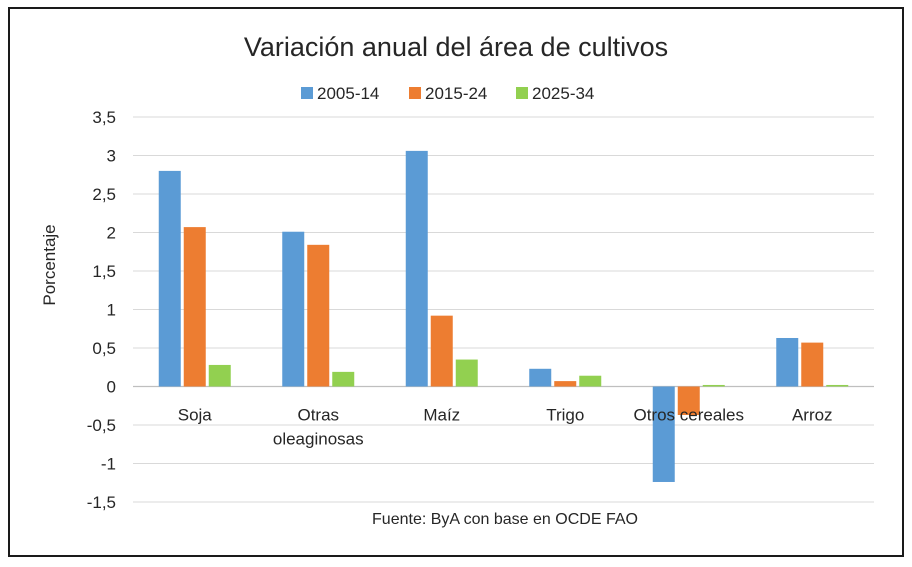 The width and height of the screenshot is (912, 567). What do you see at coordinates (565, 415) in the screenshot?
I see `category-label: Trigo` at bounding box center [565, 415].